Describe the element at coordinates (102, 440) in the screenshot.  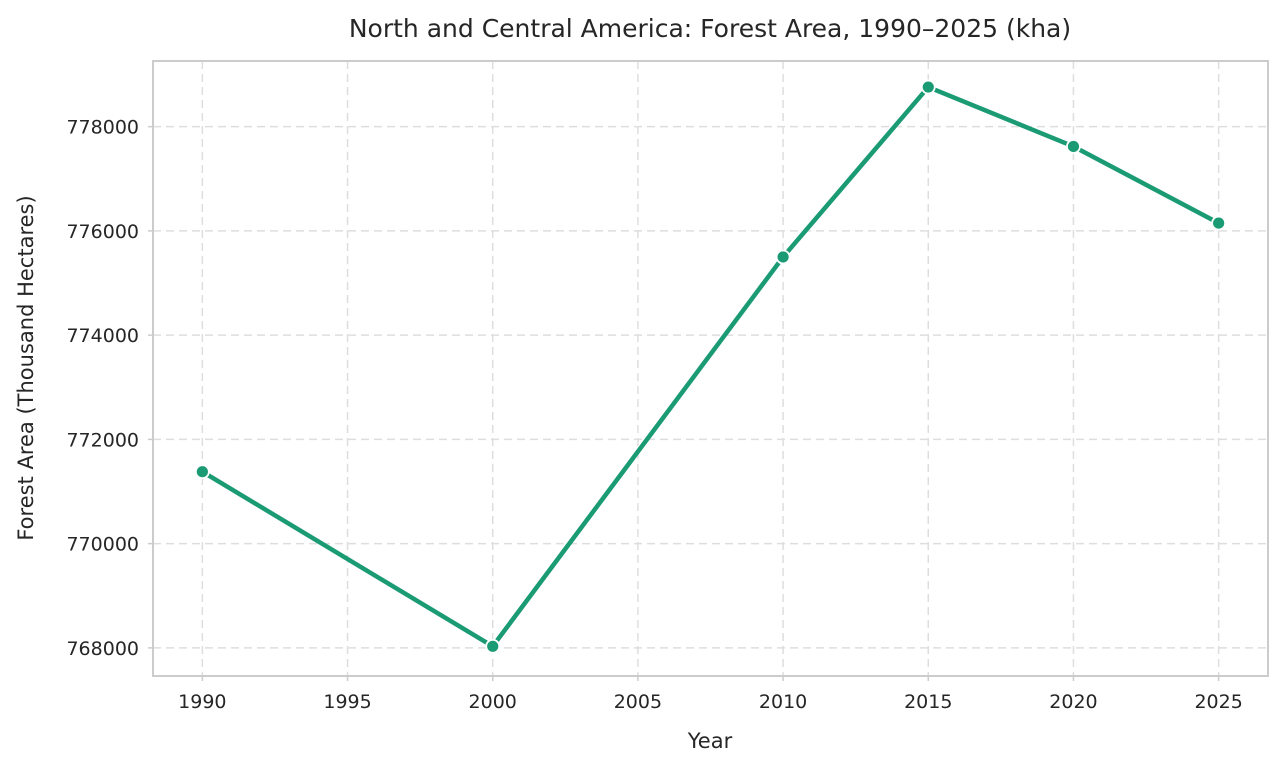
I see `y-tick-label: 772000` at that location.